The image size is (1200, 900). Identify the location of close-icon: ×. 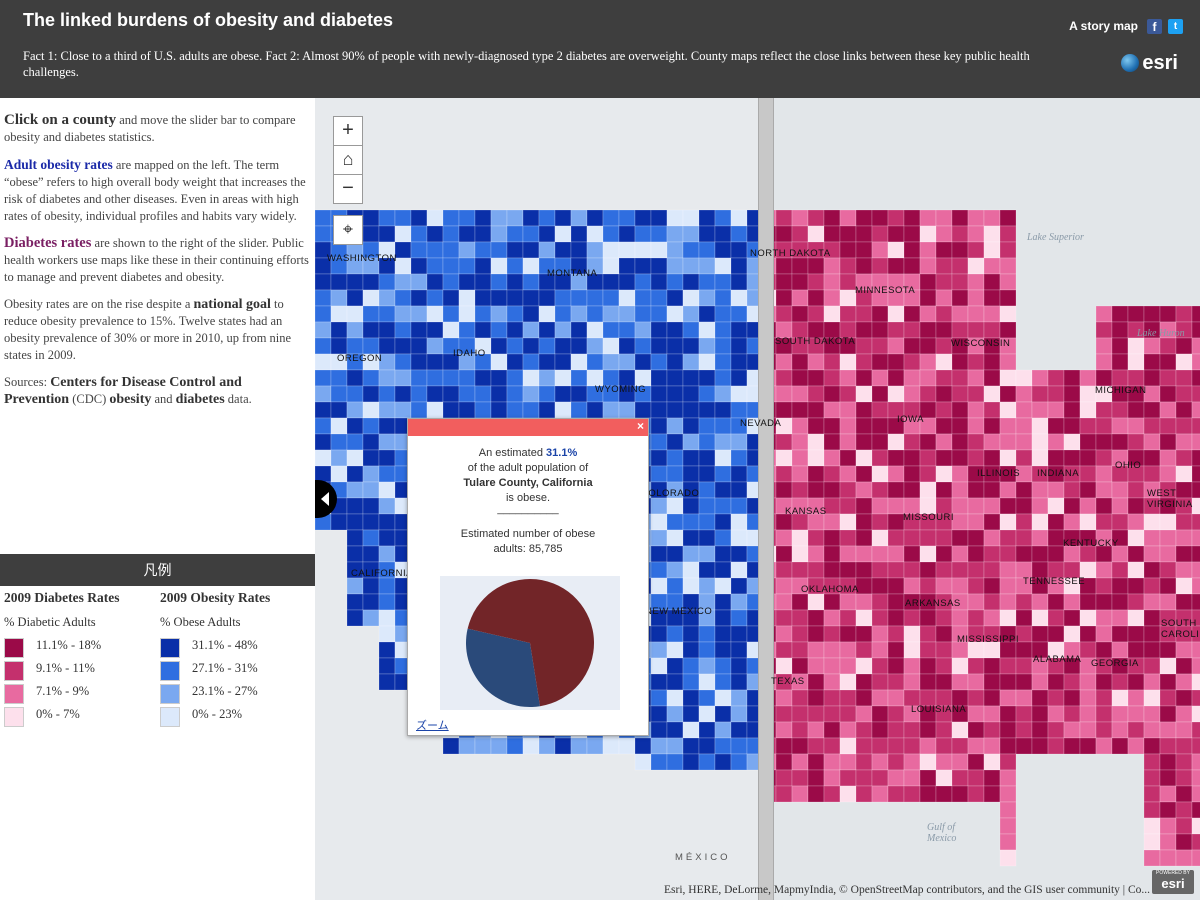
(640, 426).